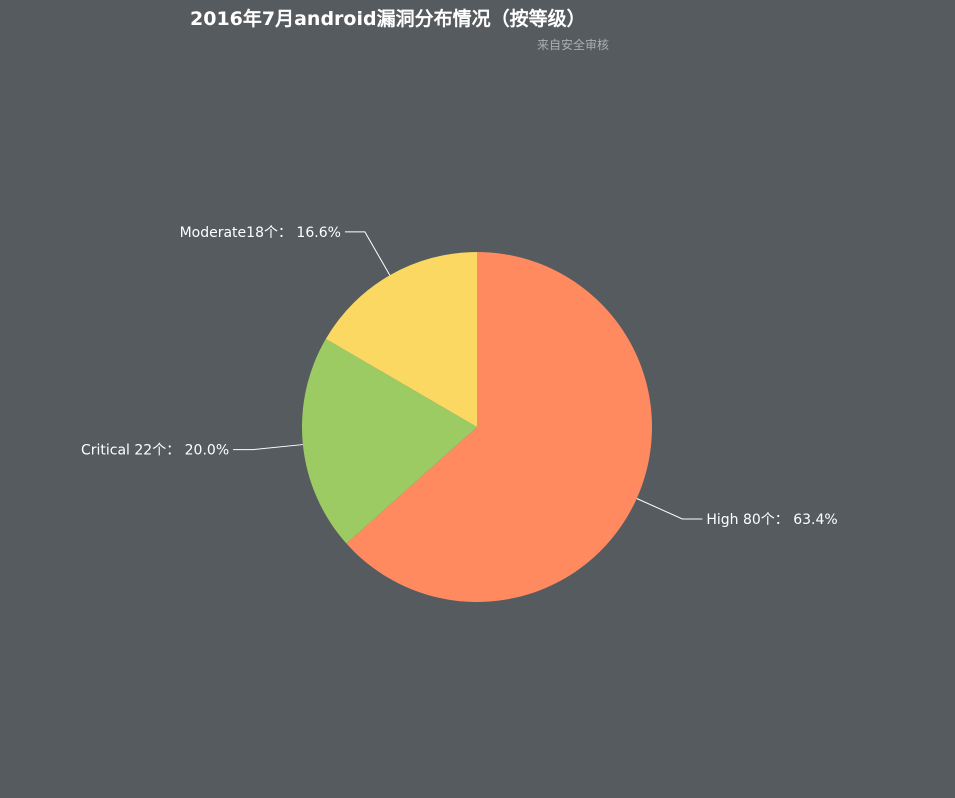 This screenshot has width=955, height=798. I want to click on pie-label-critical: Critical 22个： 20.0%, so click(155, 451).